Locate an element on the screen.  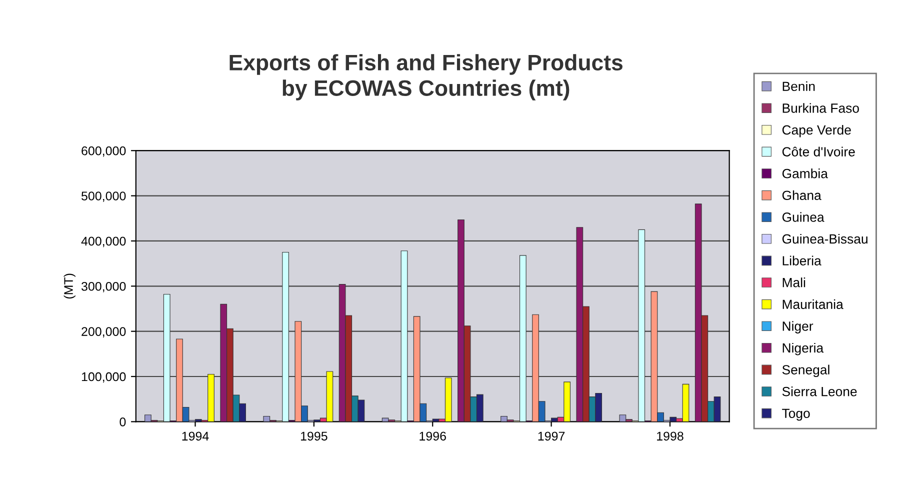
y-tick-label: 300,000 is located at coordinates (103, 287).